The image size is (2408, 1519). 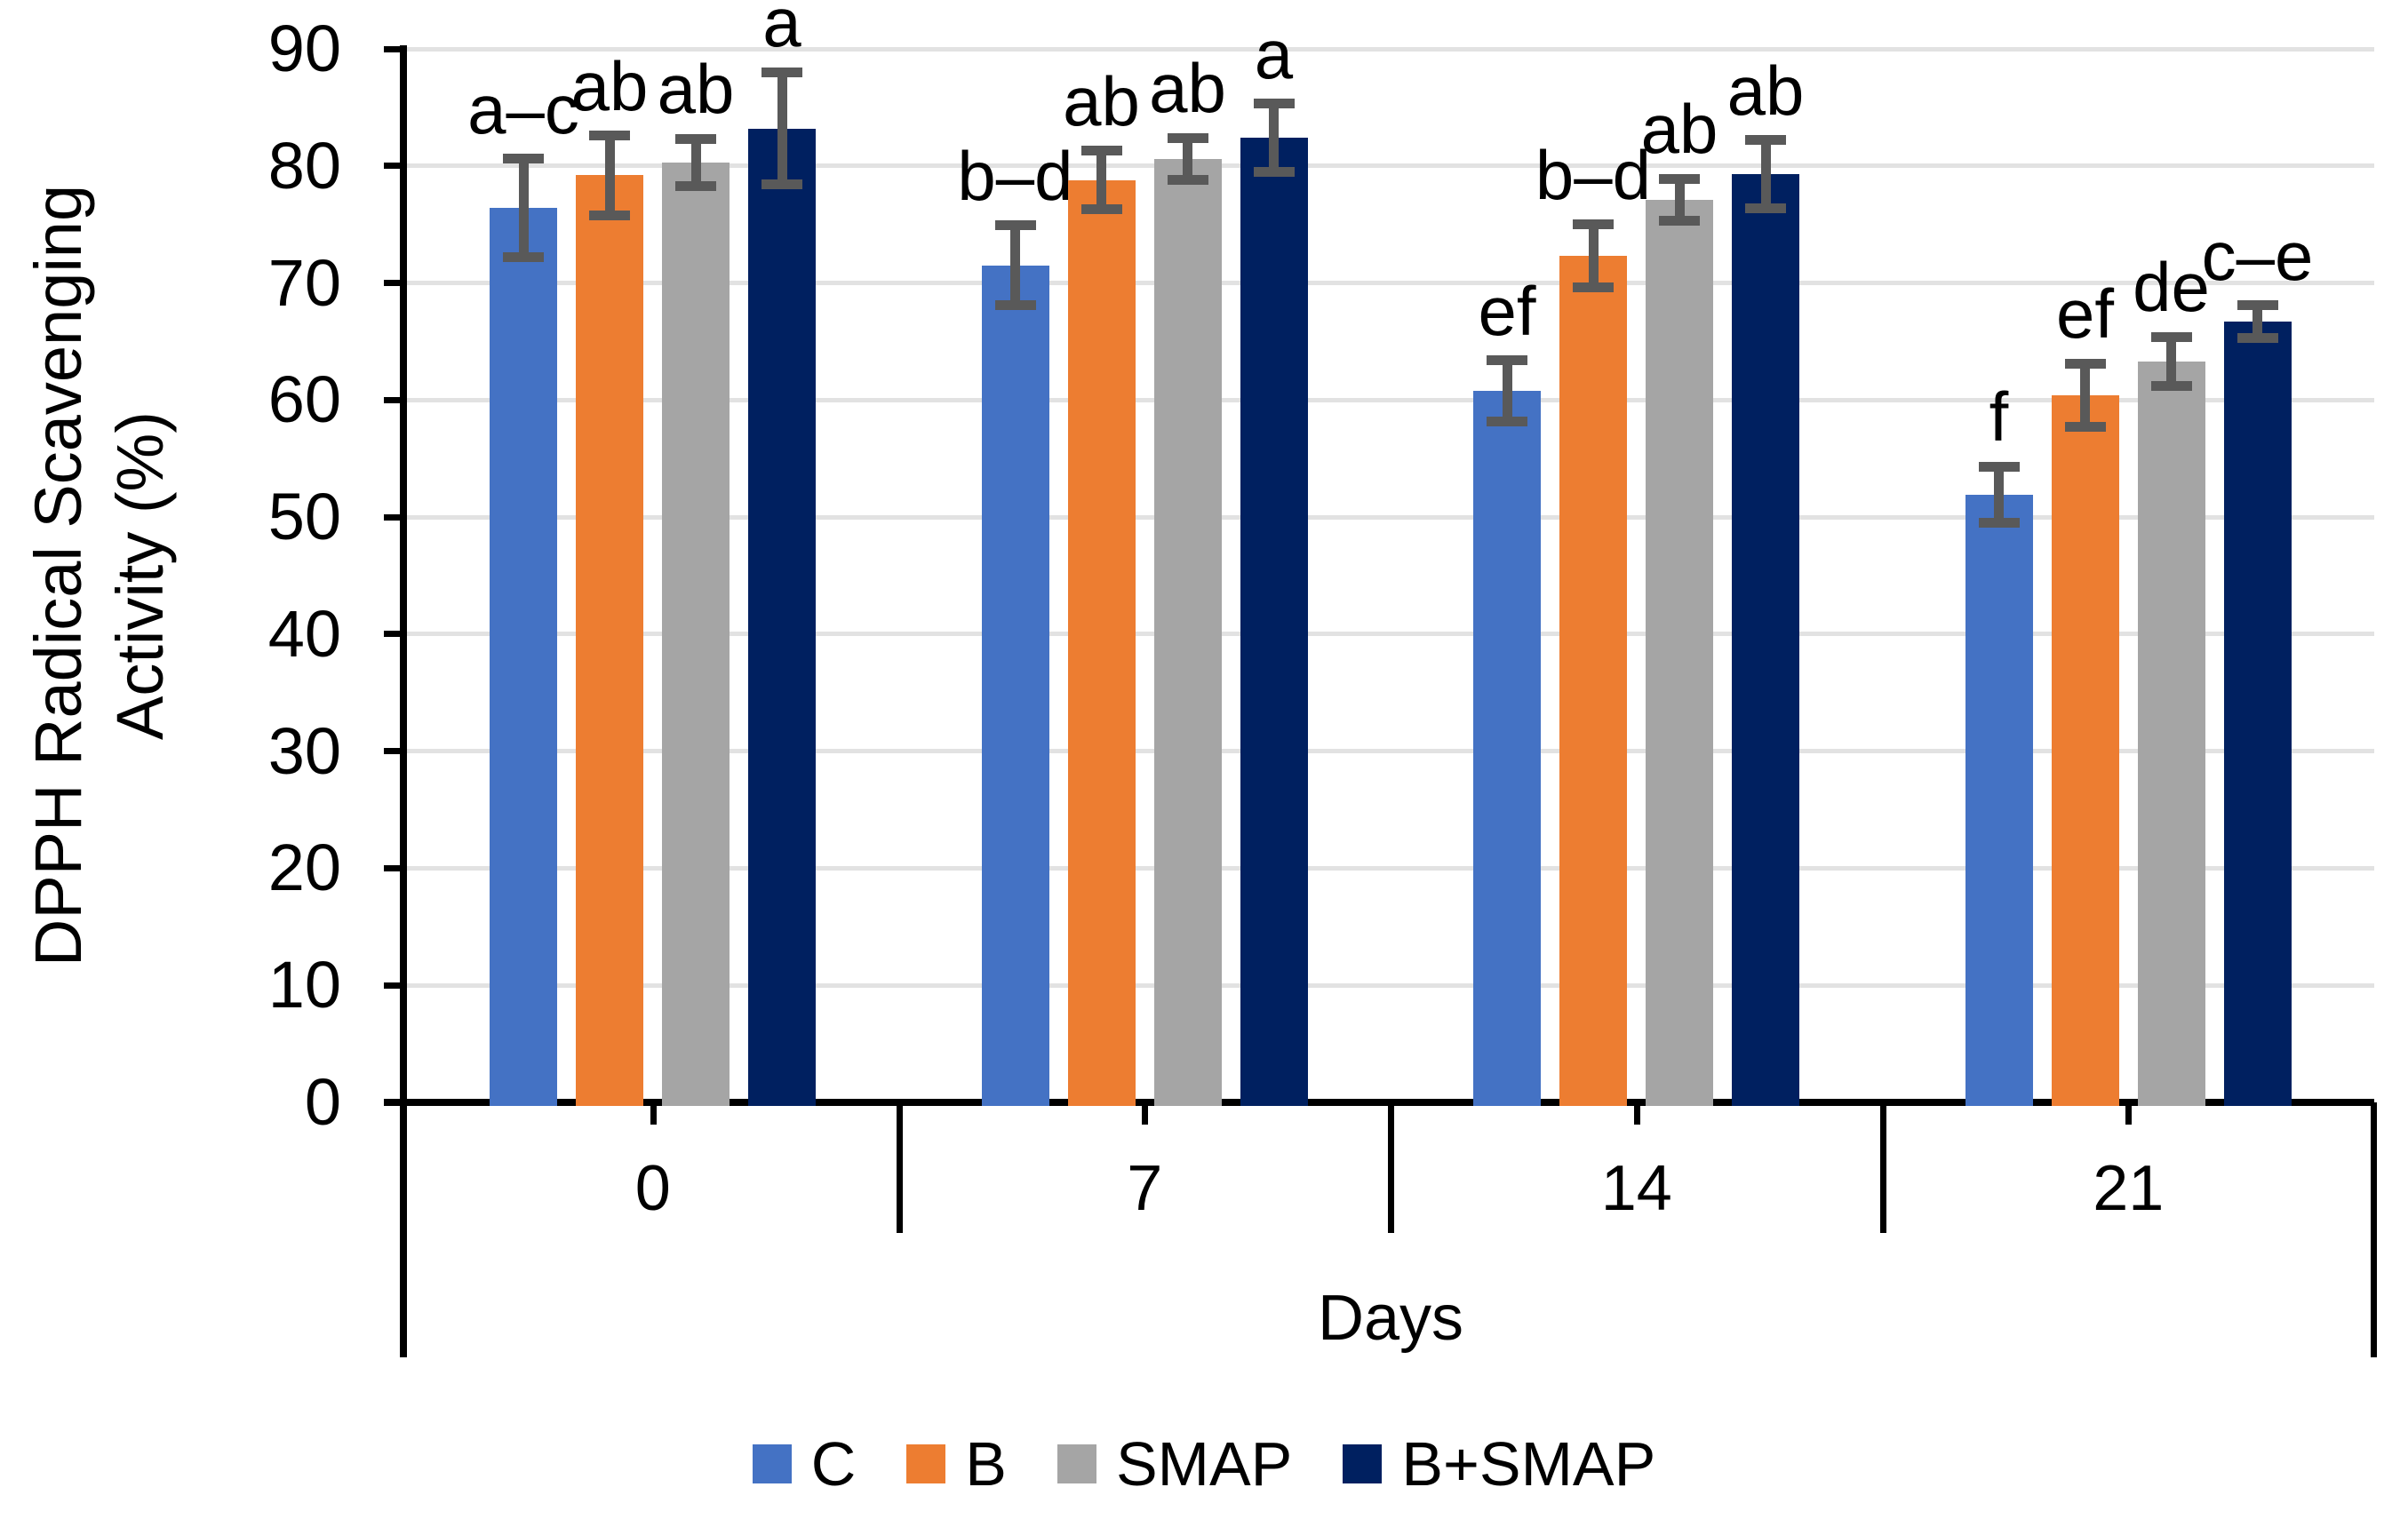 What do you see at coordinates (1076, 1463) in the screenshot?
I see `legend-marker-SMAP` at bounding box center [1076, 1463].